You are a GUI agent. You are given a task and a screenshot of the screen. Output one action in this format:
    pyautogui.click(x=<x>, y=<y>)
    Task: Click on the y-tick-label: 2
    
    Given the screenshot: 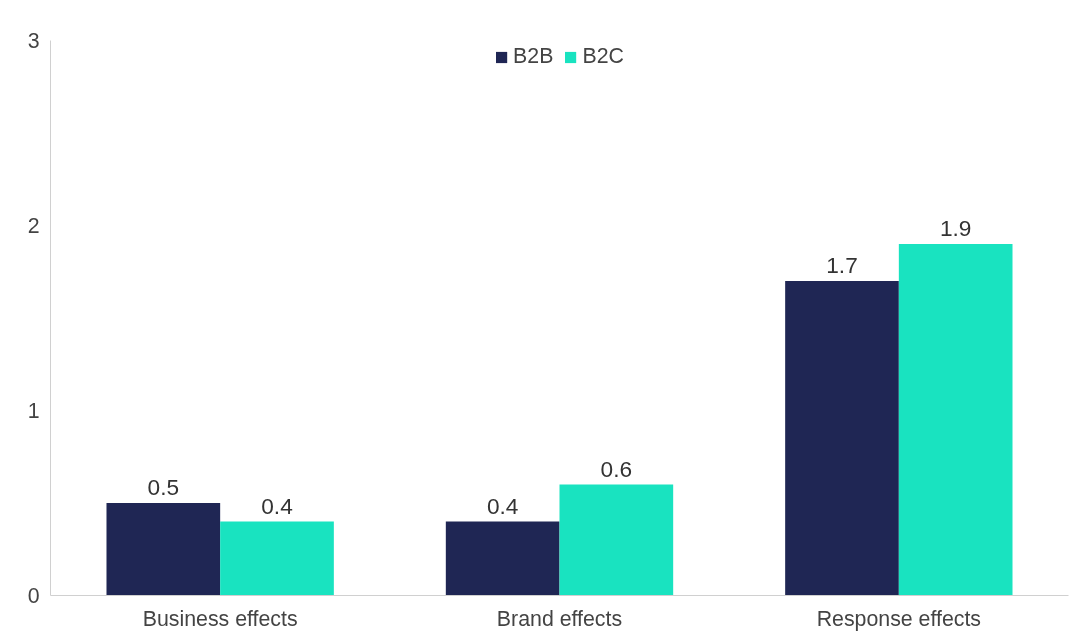 What is the action you would take?
    pyautogui.click(x=33, y=226)
    